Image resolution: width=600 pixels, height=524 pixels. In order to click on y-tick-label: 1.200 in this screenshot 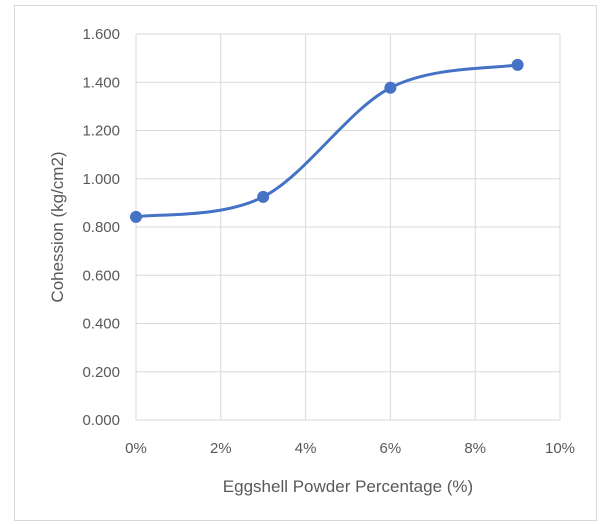, I will do `click(101, 131)`.